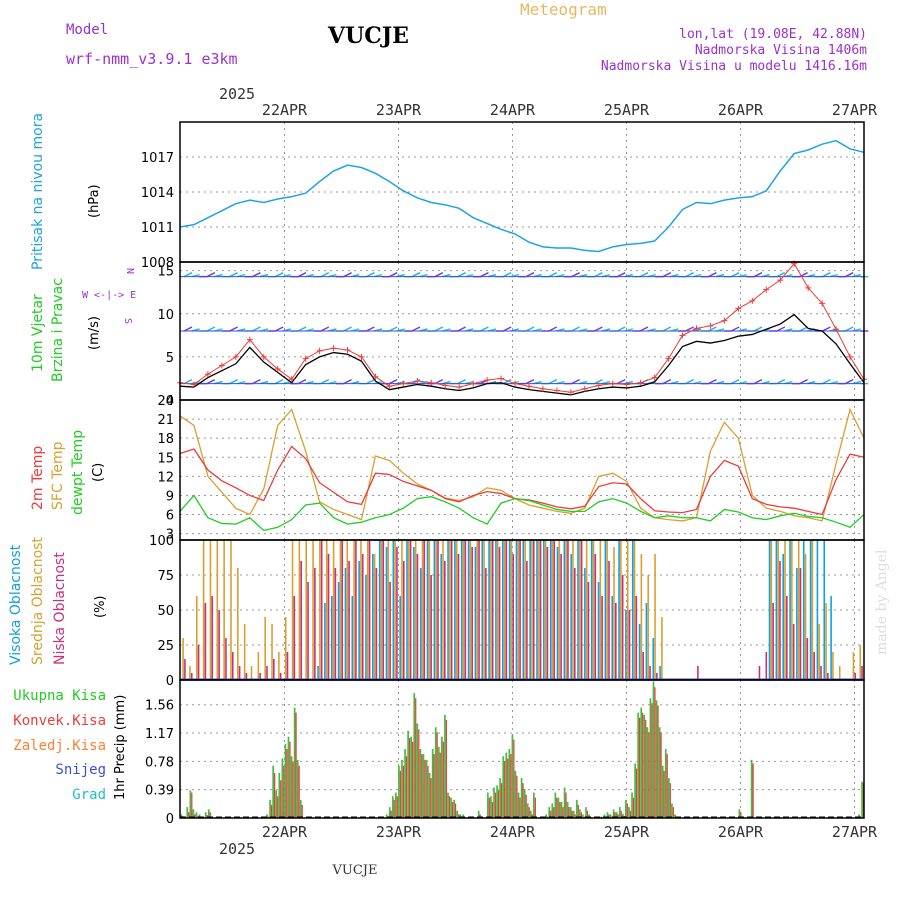  I want to click on label-precip-unit: 1hr Precip (mm), so click(120, 747).